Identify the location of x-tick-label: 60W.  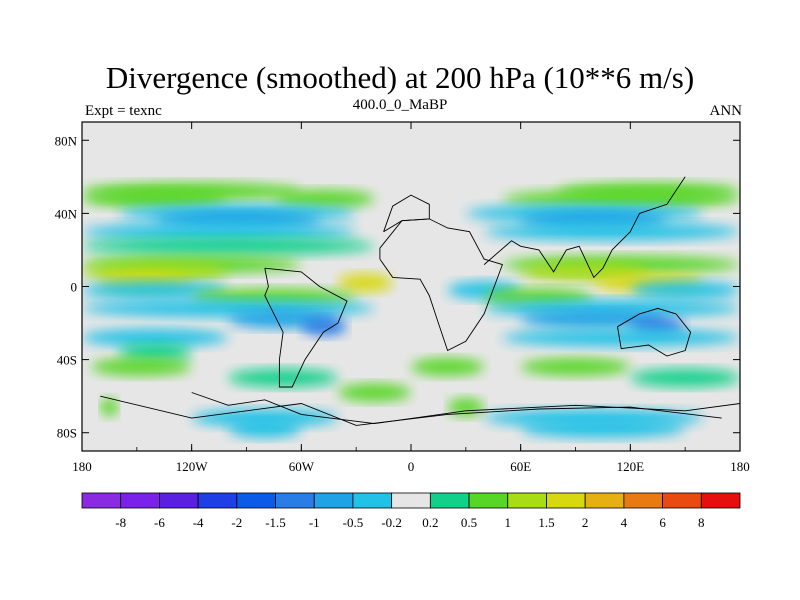
(302, 466).